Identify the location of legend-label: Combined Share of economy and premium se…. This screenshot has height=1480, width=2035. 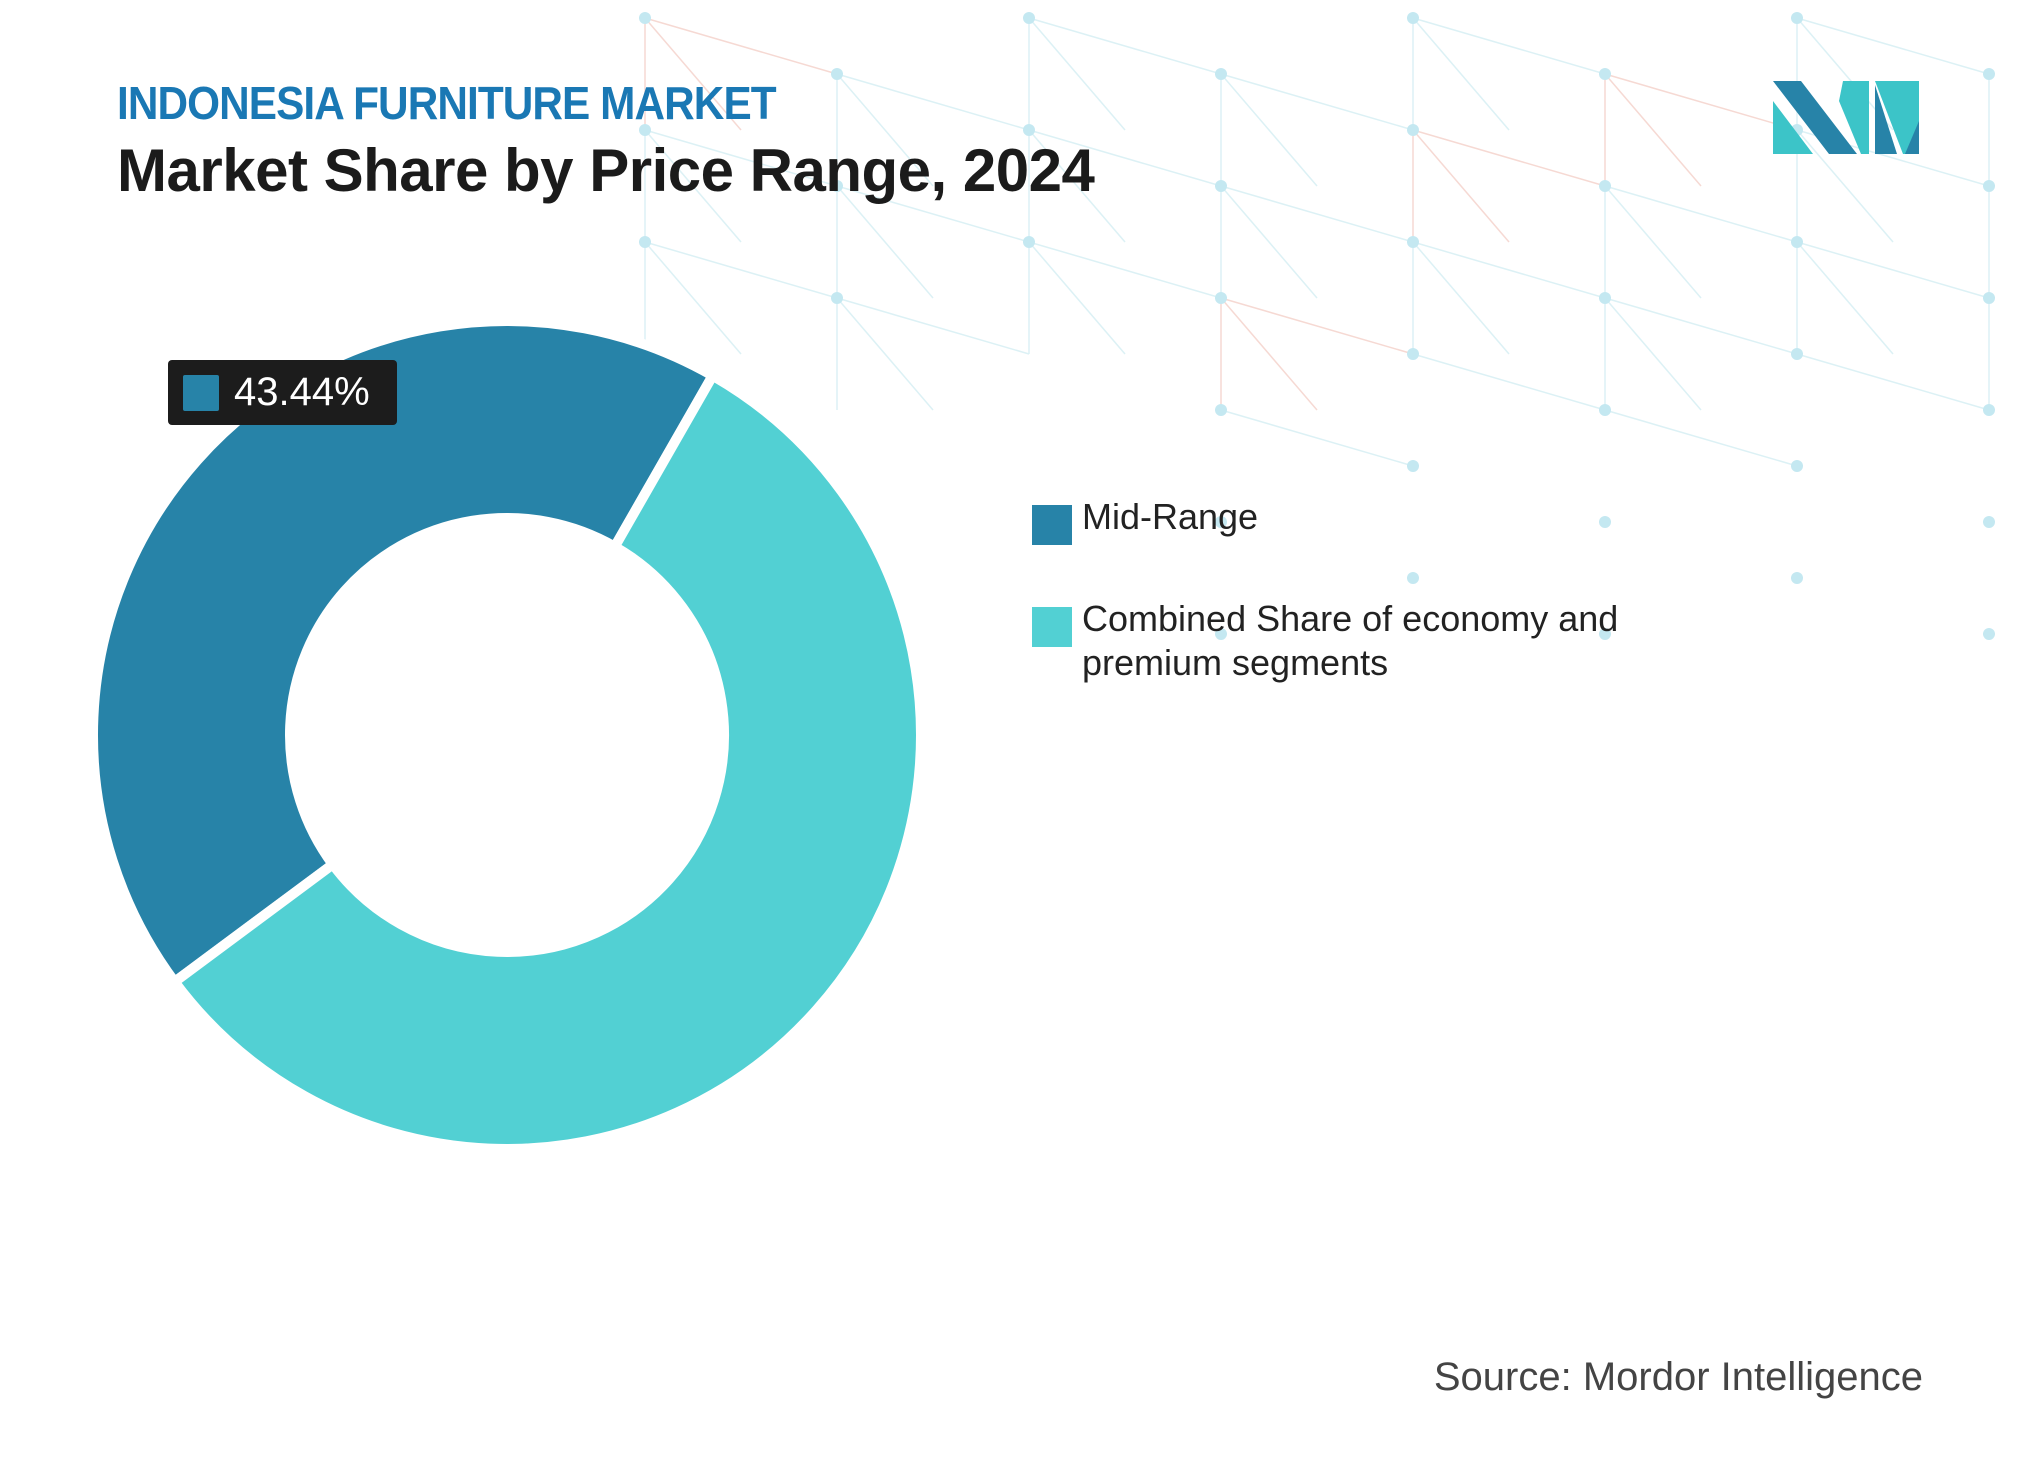
(1350, 640).